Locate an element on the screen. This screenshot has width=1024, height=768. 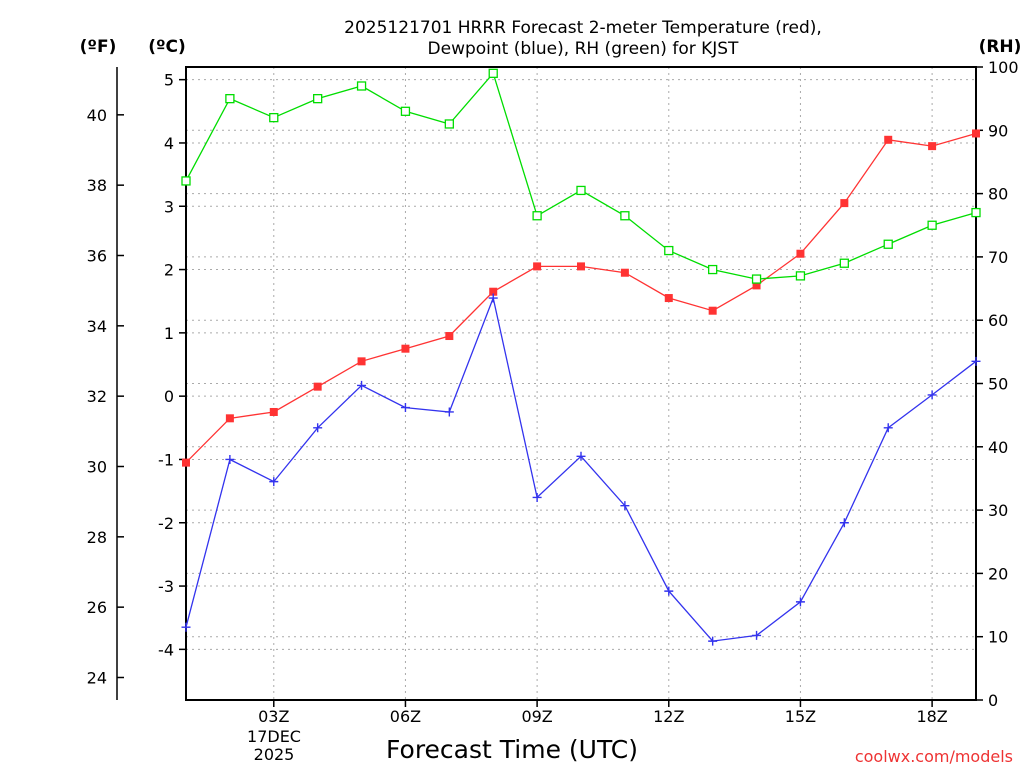
fahrenheit-tick-label: 32 is located at coordinates (97, 396).